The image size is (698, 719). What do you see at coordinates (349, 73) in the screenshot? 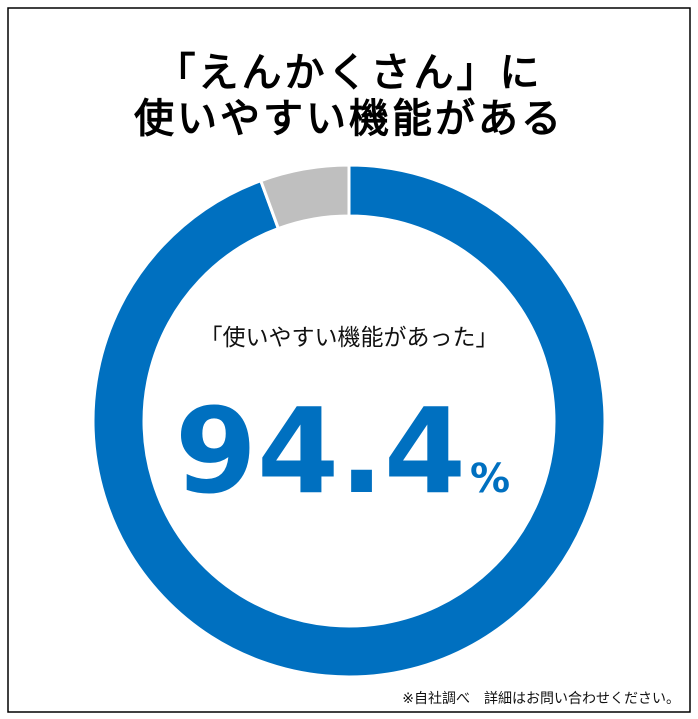
I see `chart-title: 「えんかくさん」に` at bounding box center [349, 73].